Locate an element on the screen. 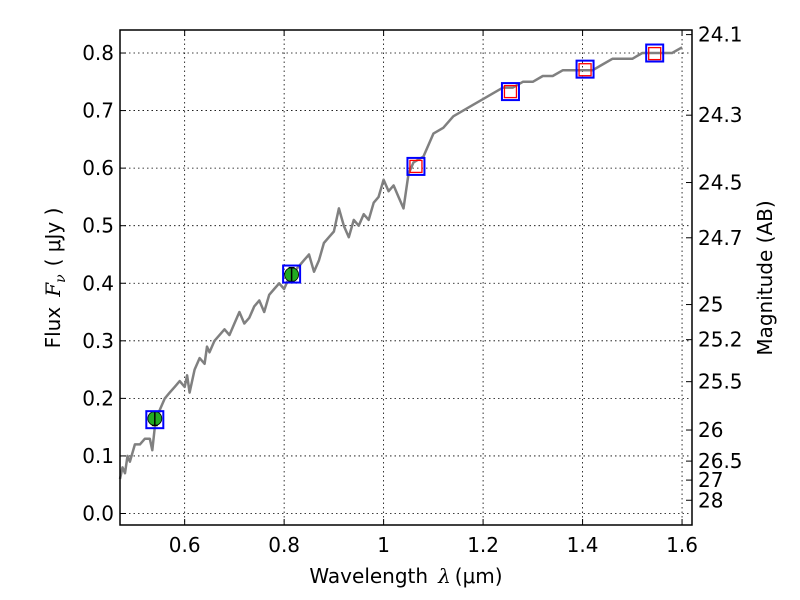  y-tick-label: 0.7 is located at coordinates (98, 111).